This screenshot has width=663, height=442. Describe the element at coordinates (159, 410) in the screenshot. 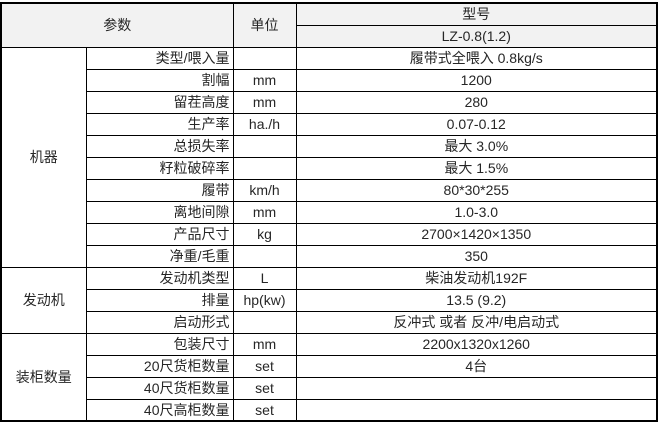

I see `param-name-cell: 40尺高柜数量` at that location.